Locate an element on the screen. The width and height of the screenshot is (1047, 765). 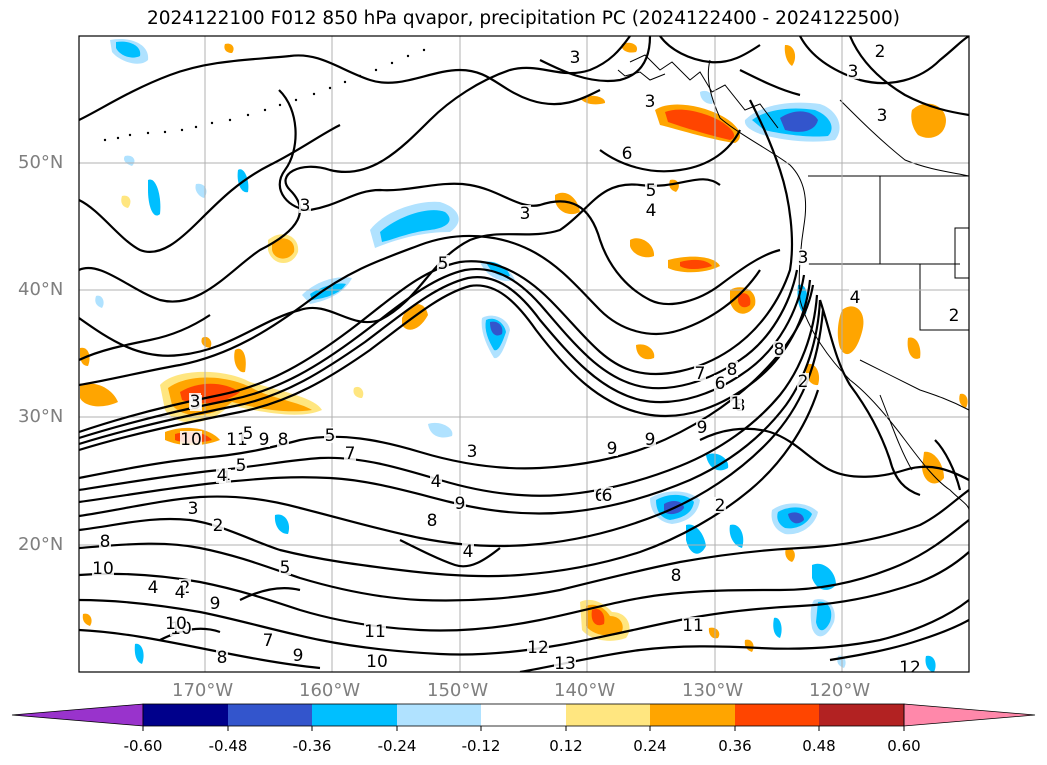
contour-label: 9 is located at coordinates (612, 449).